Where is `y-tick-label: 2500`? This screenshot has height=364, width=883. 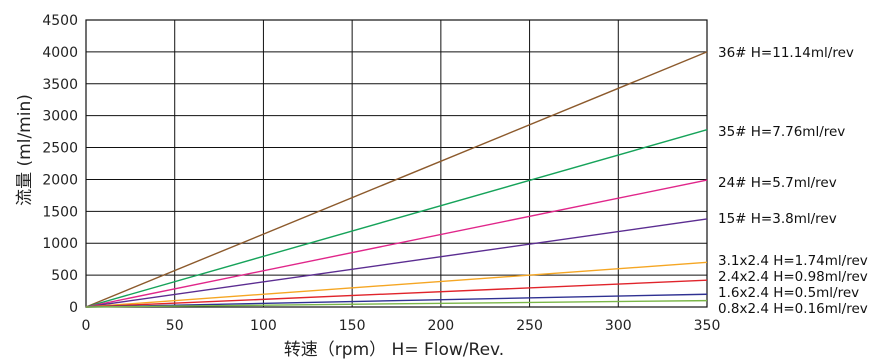 y-tick-label: 2500 is located at coordinates (60, 149).